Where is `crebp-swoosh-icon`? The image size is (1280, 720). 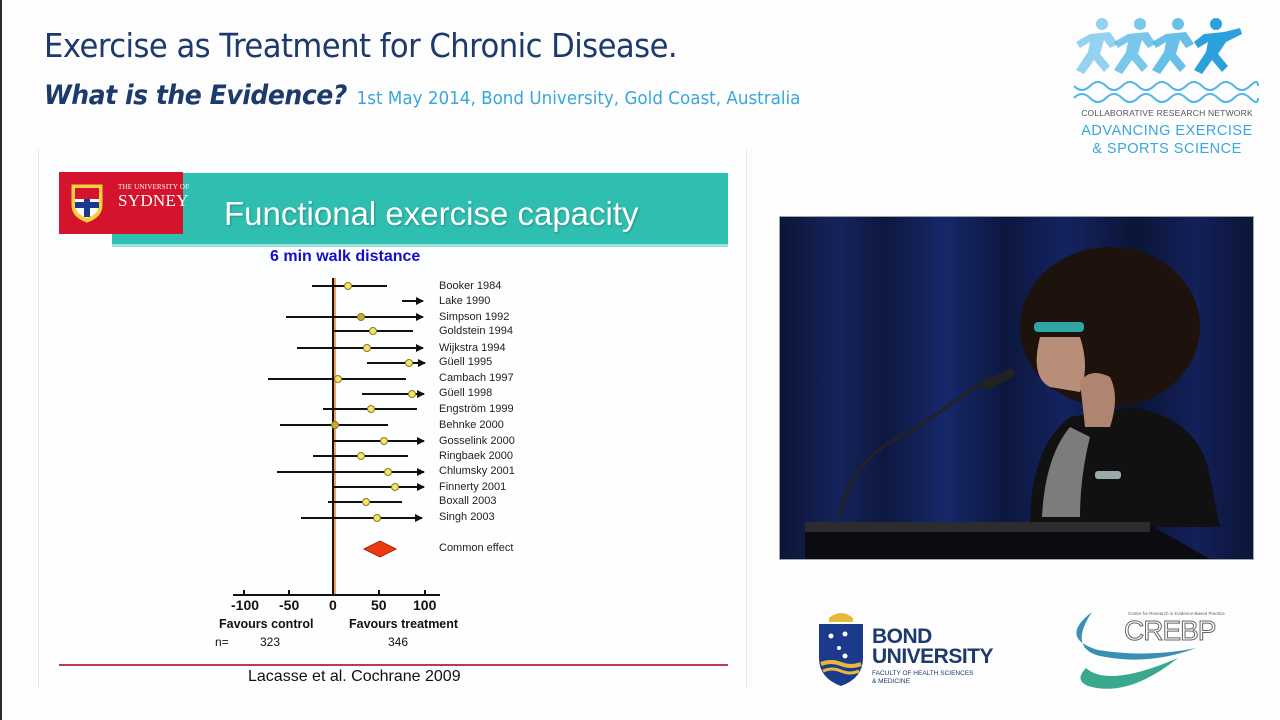
crebp-swoosh-icon is located at coordinates (1136, 650).